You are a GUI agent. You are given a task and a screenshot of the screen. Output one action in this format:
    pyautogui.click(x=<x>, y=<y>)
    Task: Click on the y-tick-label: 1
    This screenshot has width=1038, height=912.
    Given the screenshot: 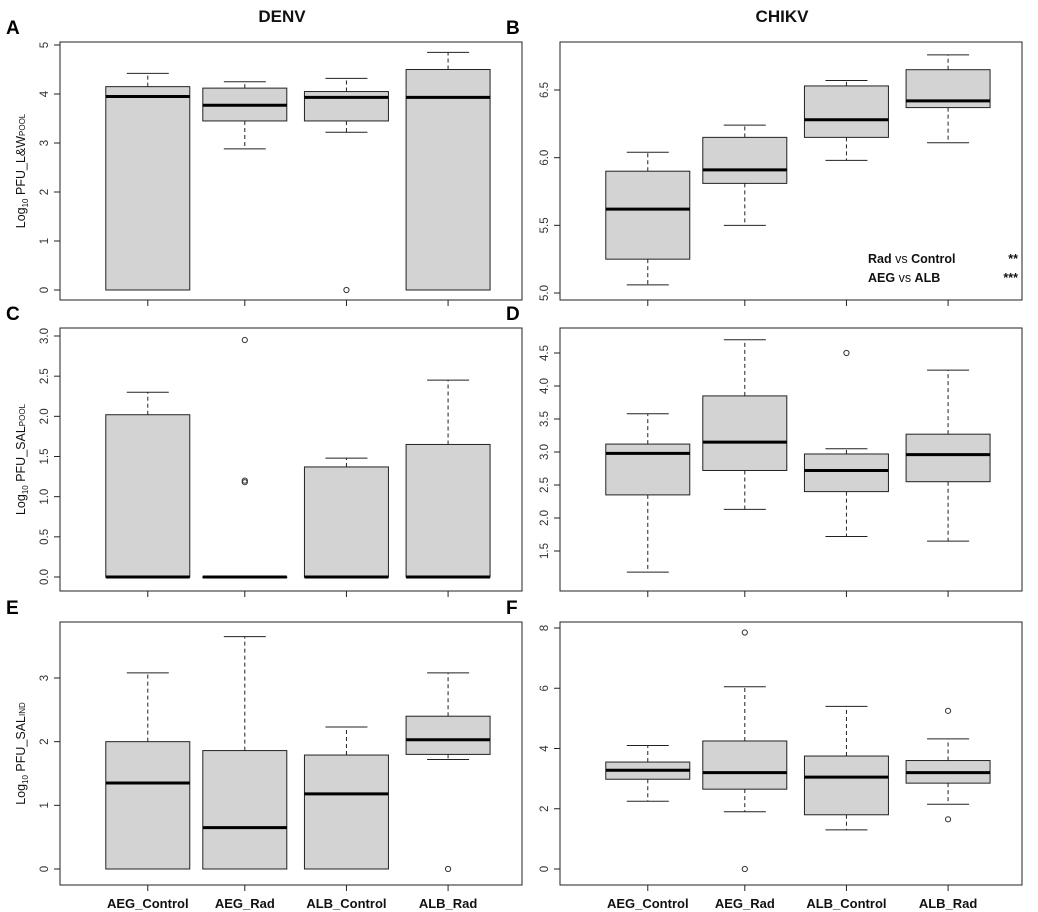 What is the action you would take?
    pyautogui.click(x=45, y=805)
    